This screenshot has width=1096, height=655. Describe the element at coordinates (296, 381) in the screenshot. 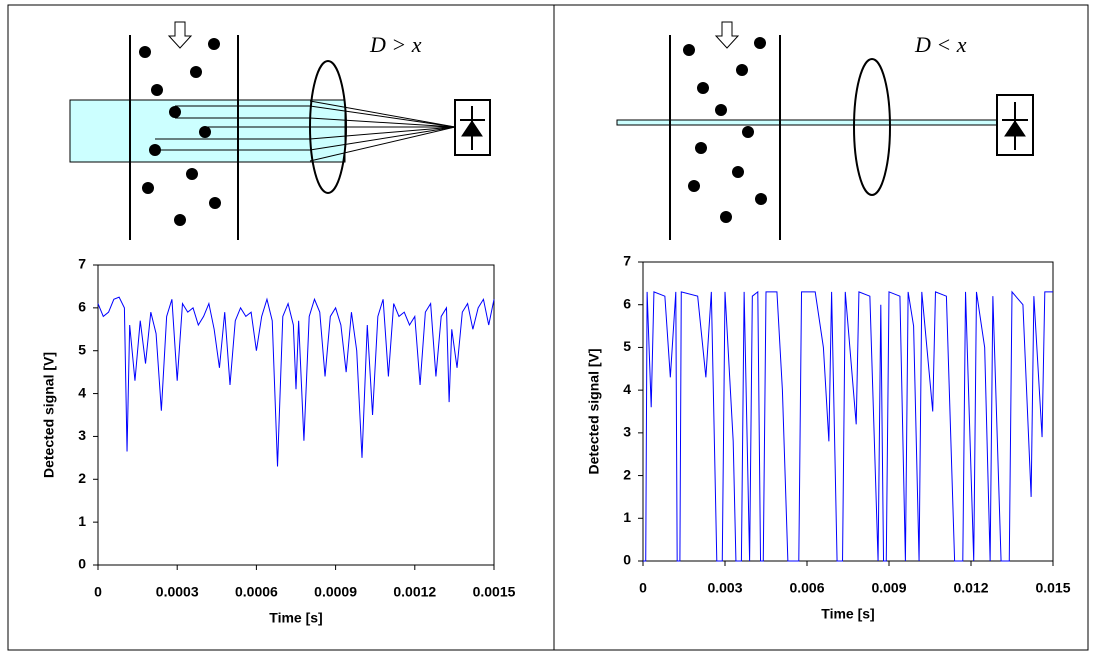

I see `data-line` at that location.